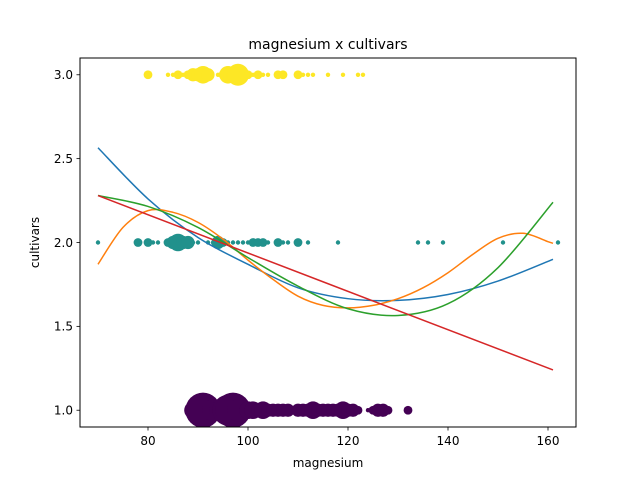 The width and height of the screenshot is (640, 480). I want to click on y-axis: 1.0 1.5 2.0 2.5 3.0, so click(67, 243).